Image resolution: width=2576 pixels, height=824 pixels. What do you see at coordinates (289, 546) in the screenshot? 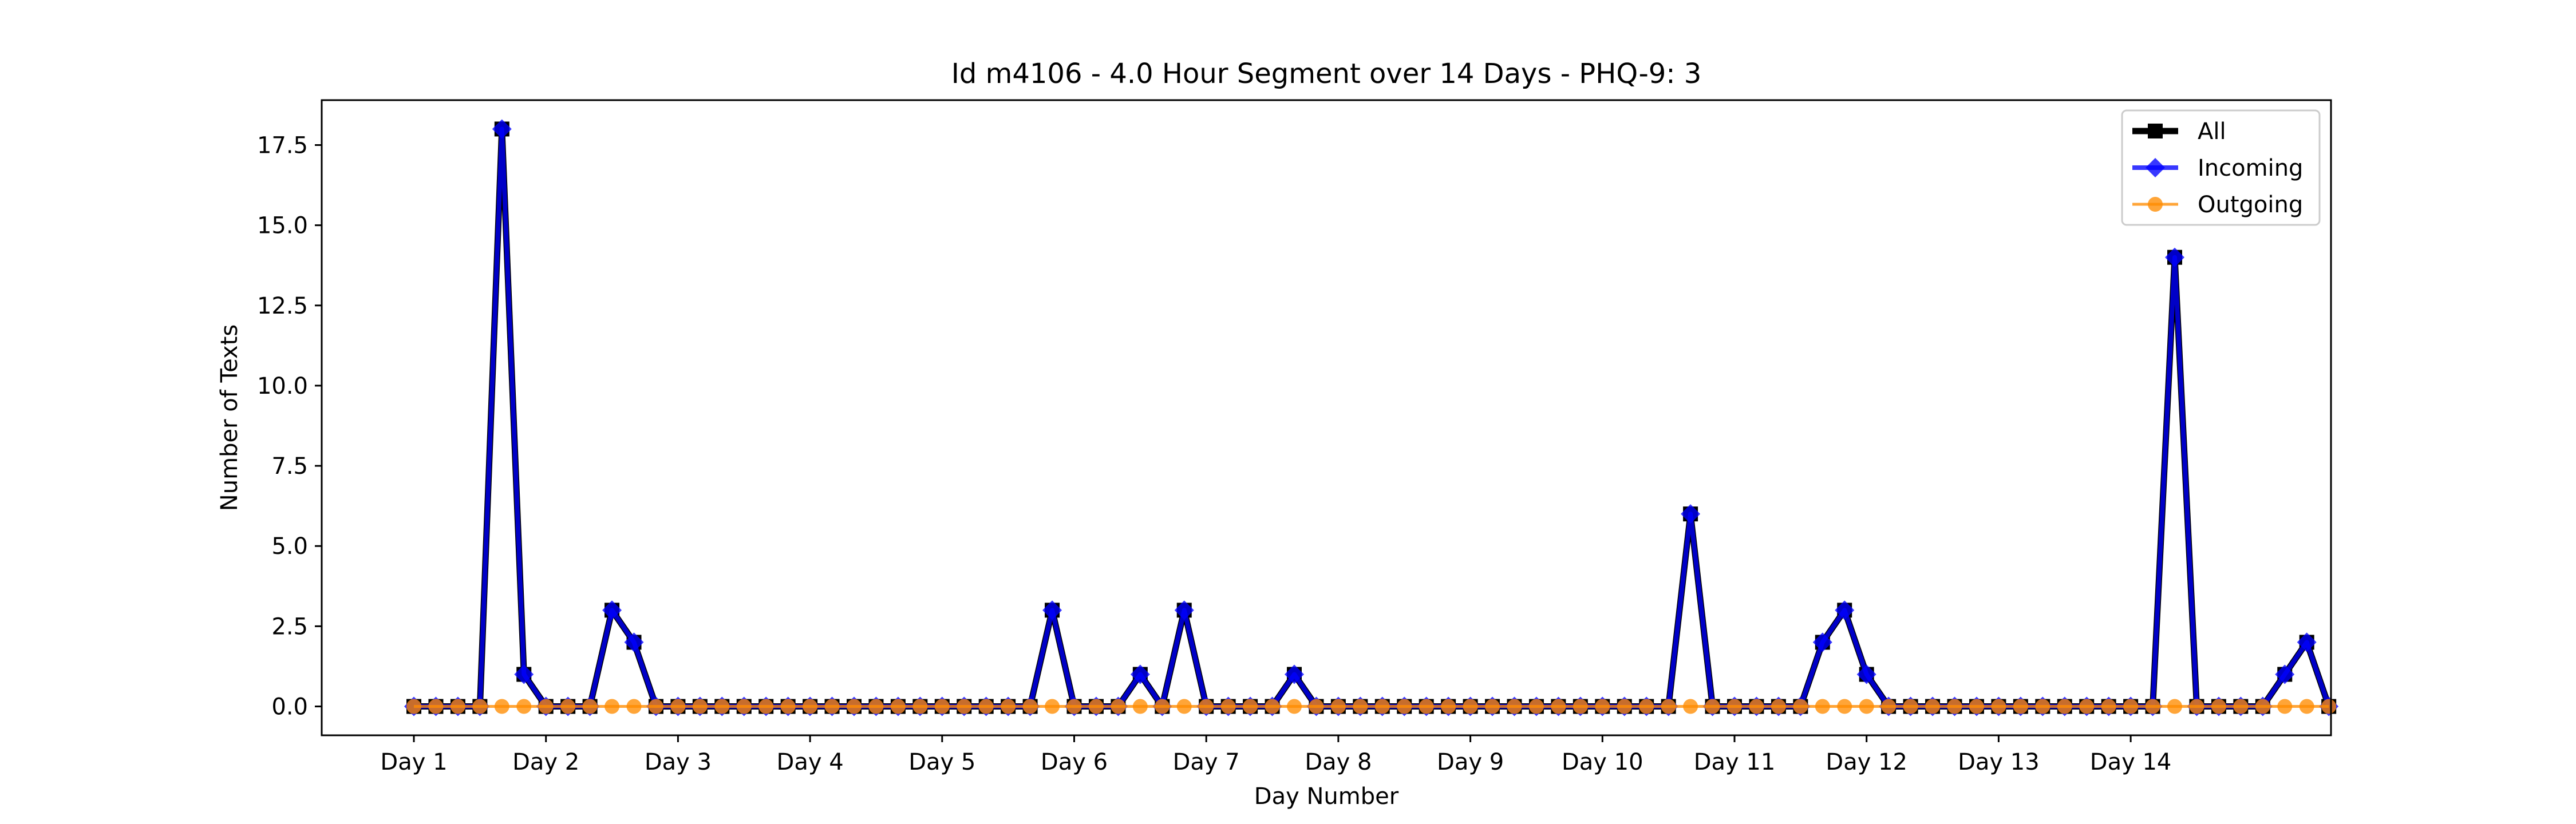
I see `y-tick-label: 5.0` at bounding box center [289, 546].